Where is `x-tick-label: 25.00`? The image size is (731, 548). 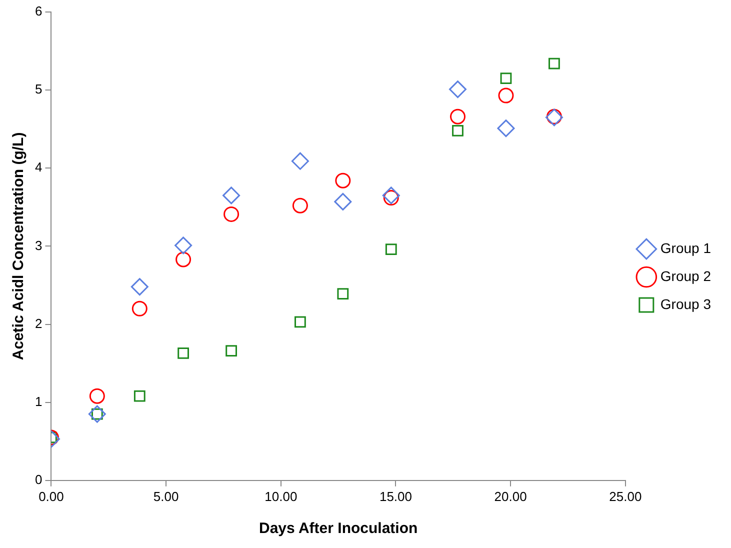 x-tick-label: 25.00 is located at coordinates (625, 496).